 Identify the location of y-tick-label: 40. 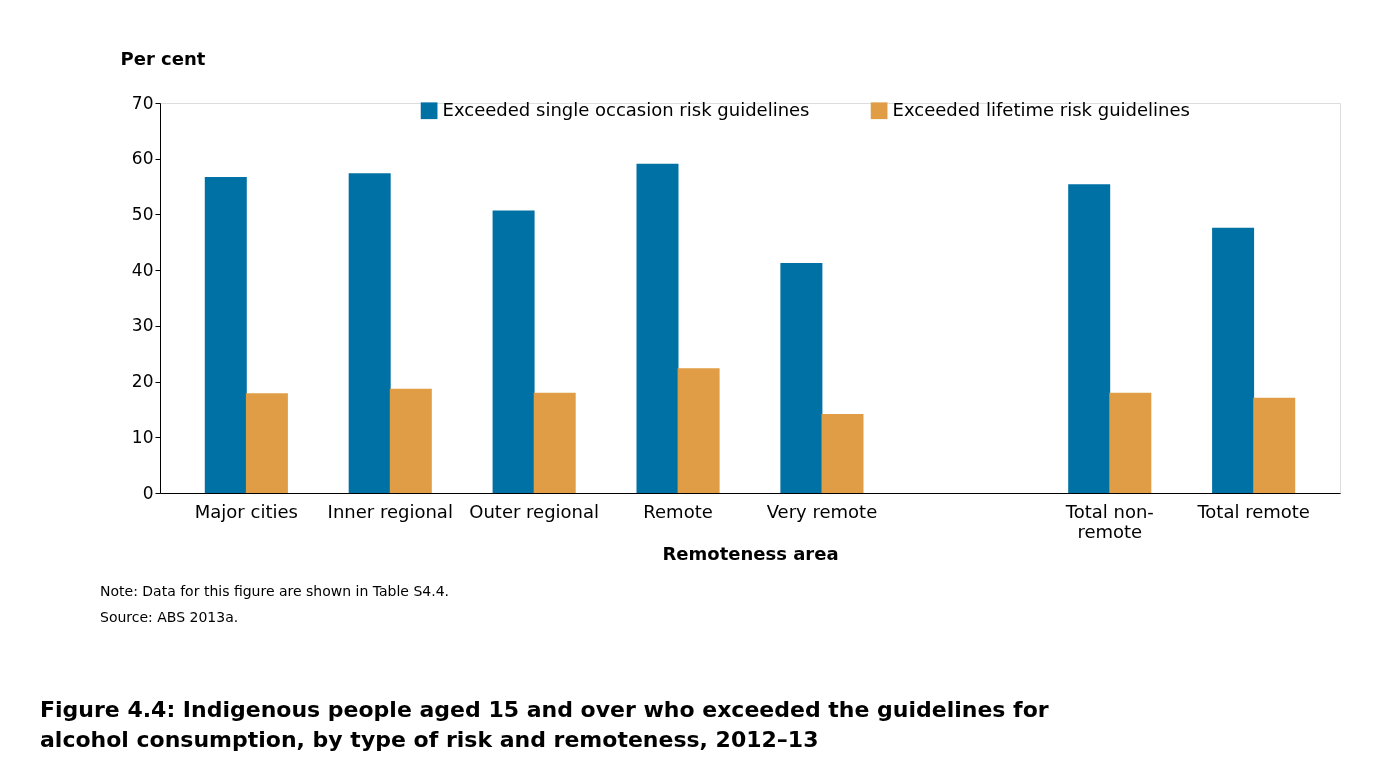
(142, 269).